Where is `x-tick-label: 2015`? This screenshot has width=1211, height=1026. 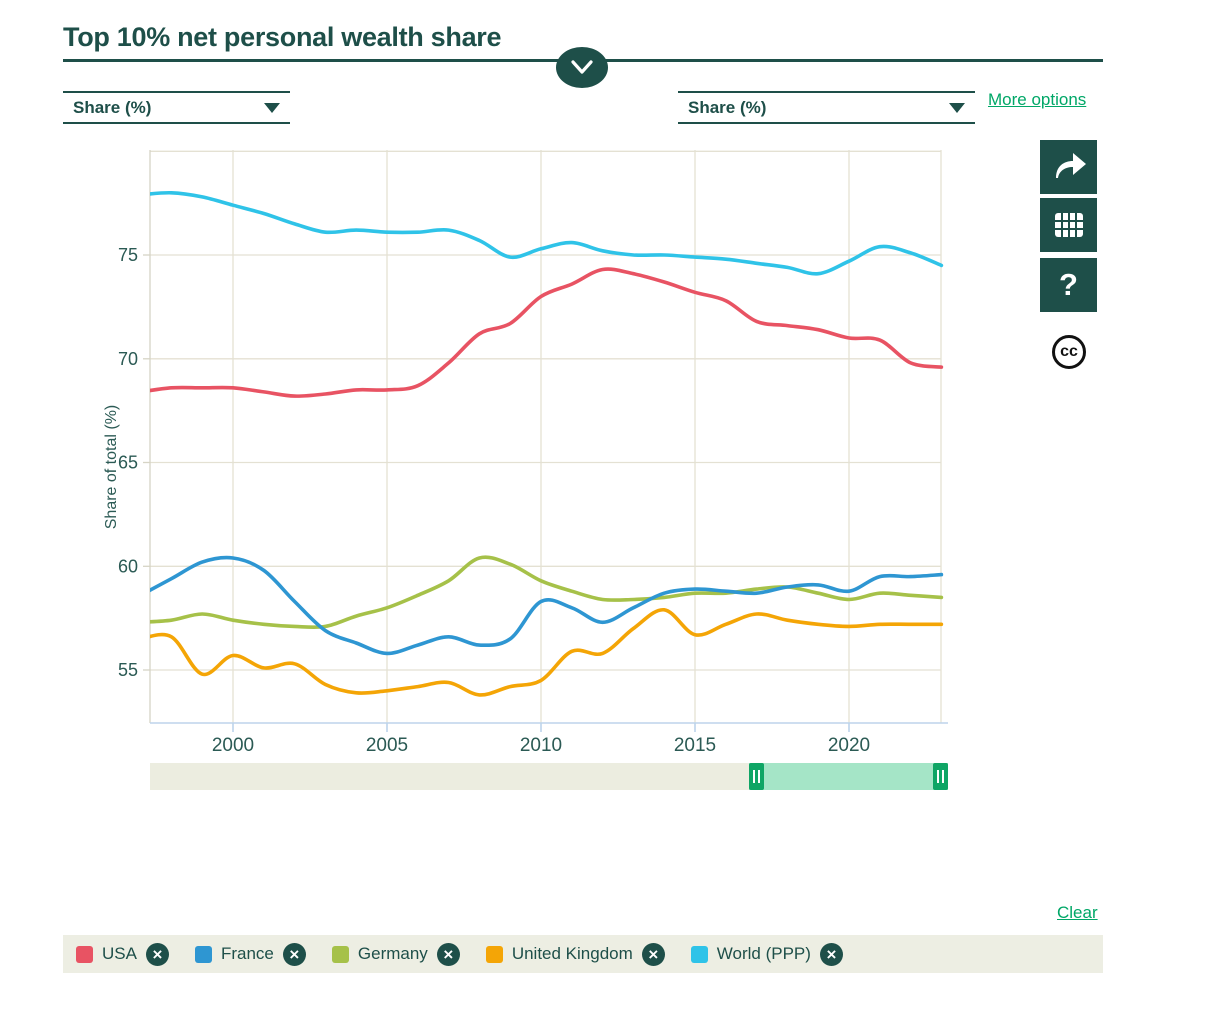 x-tick-label: 2015 is located at coordinates (695, 745).